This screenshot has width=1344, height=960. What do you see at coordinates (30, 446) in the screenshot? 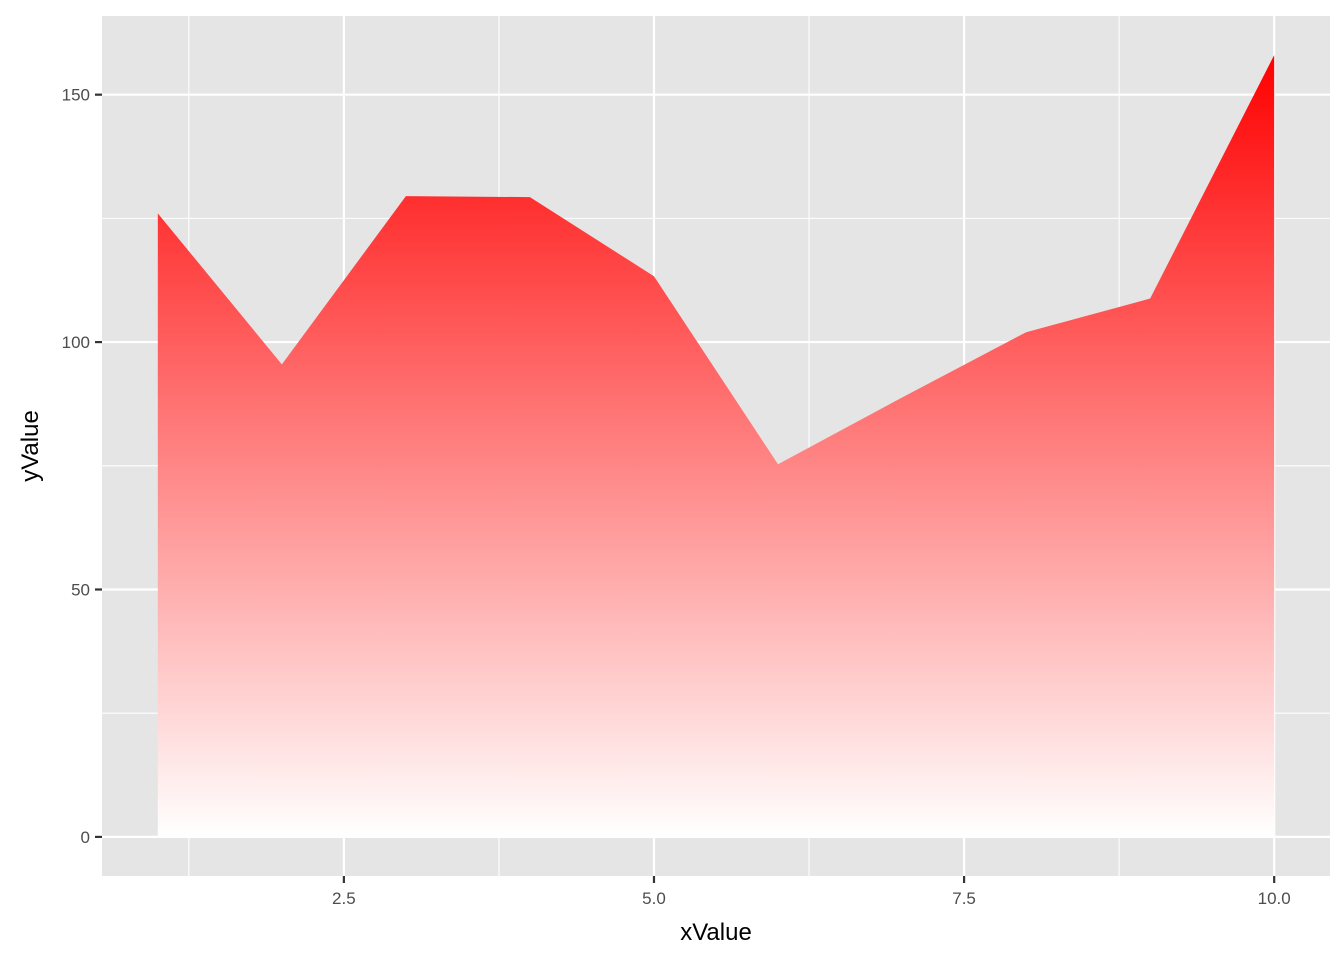
I see `y-axis-title: yValue` at bounding box center [30, 446].